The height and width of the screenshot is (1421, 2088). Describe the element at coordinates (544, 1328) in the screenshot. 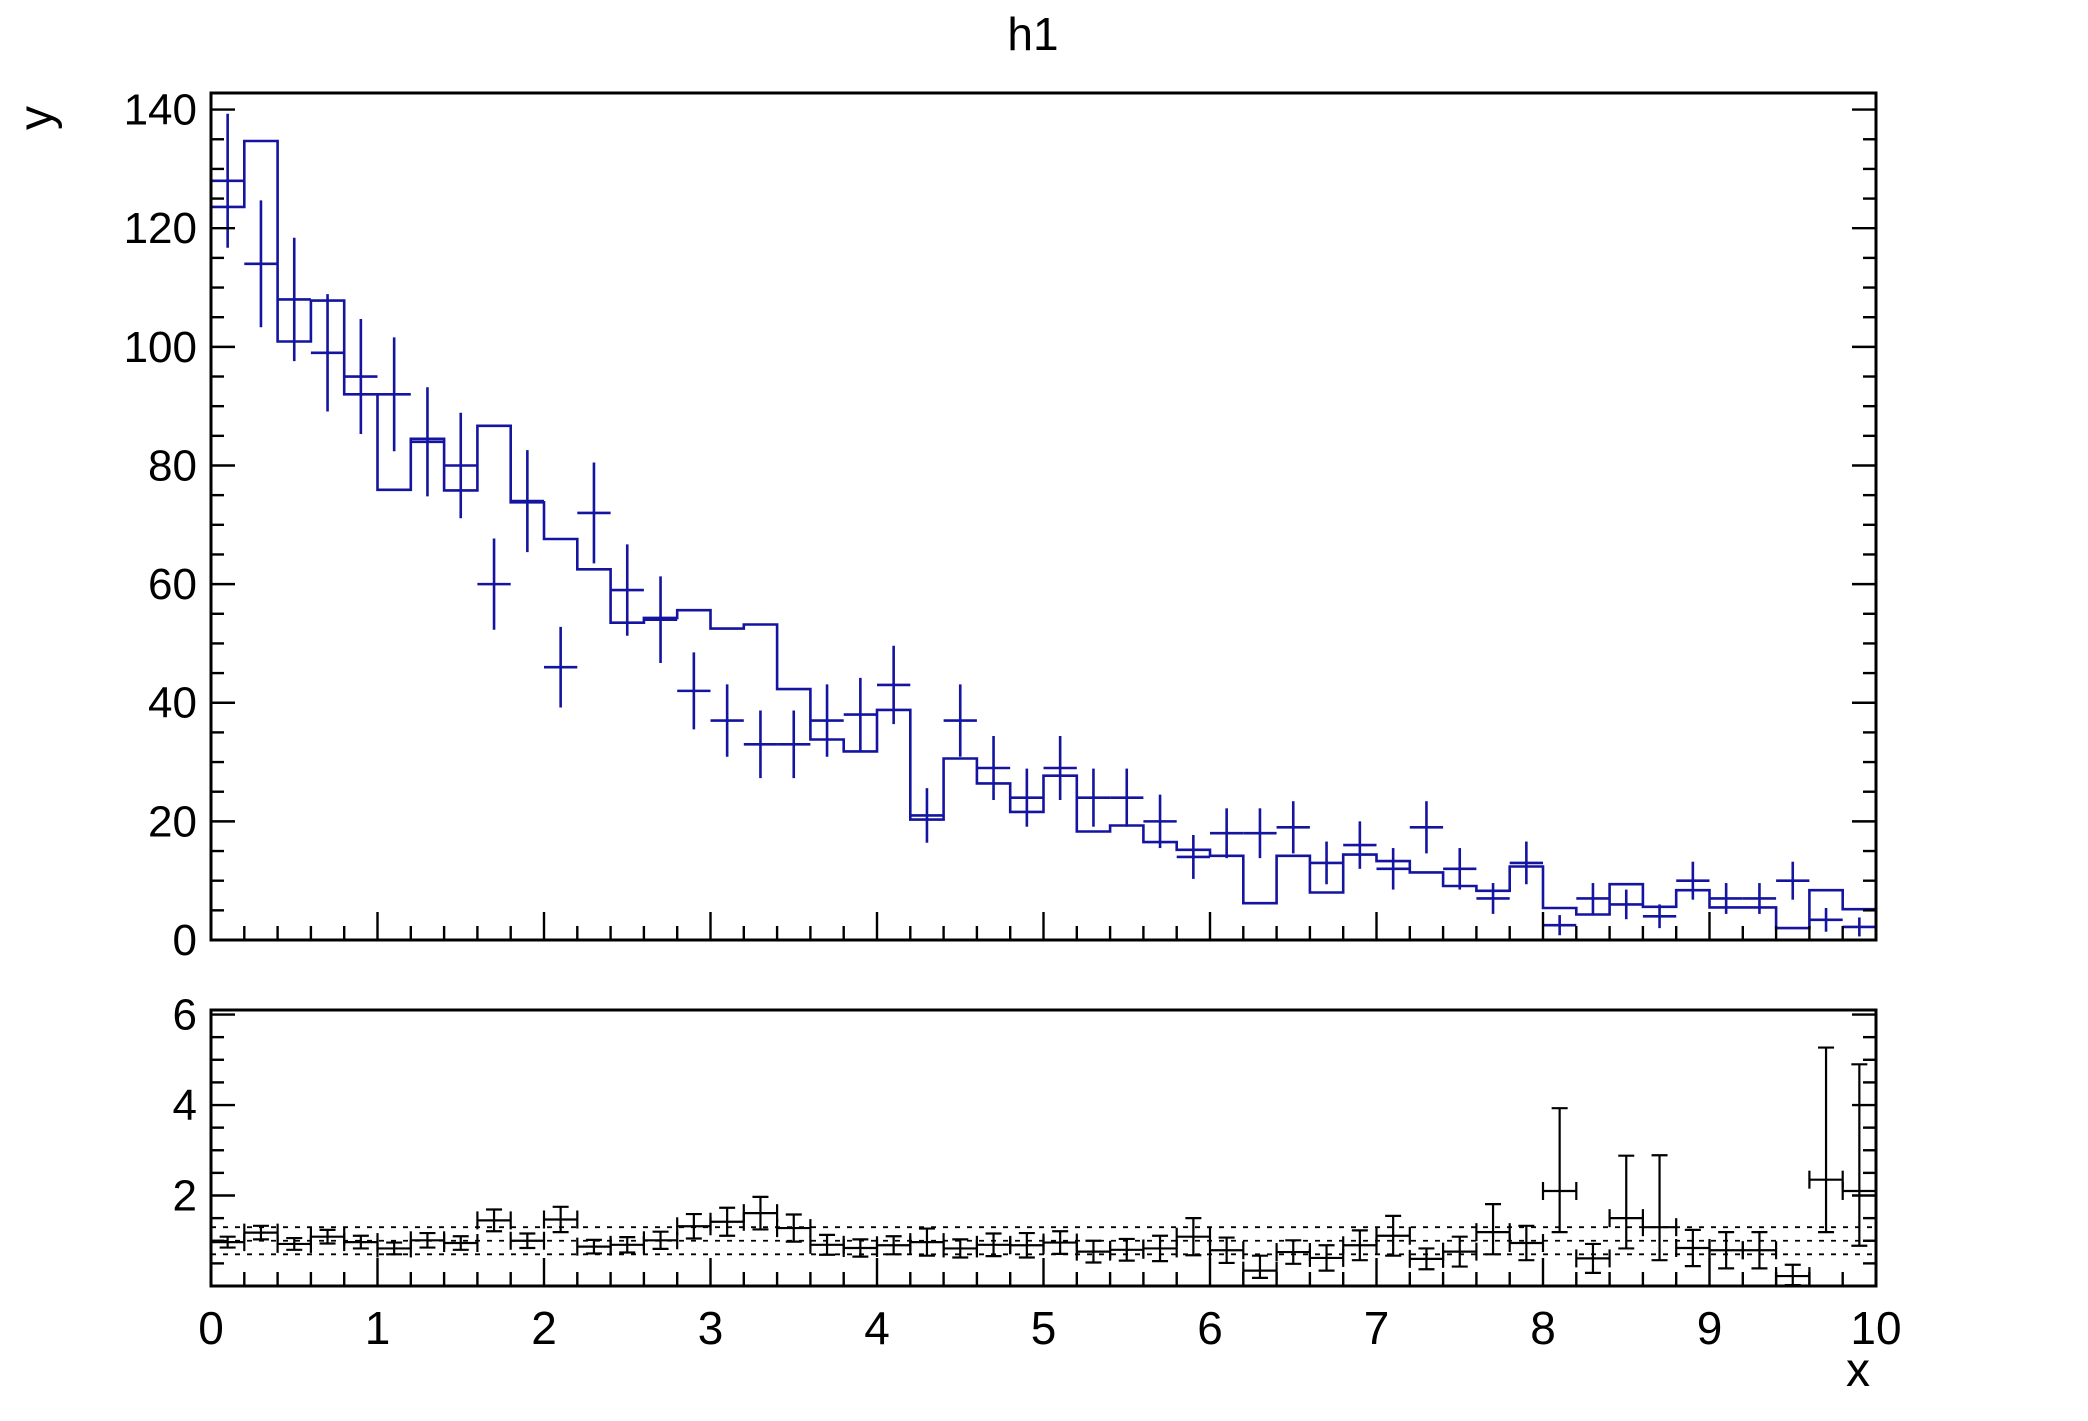

I see `x-tick-label: 2` at that location.